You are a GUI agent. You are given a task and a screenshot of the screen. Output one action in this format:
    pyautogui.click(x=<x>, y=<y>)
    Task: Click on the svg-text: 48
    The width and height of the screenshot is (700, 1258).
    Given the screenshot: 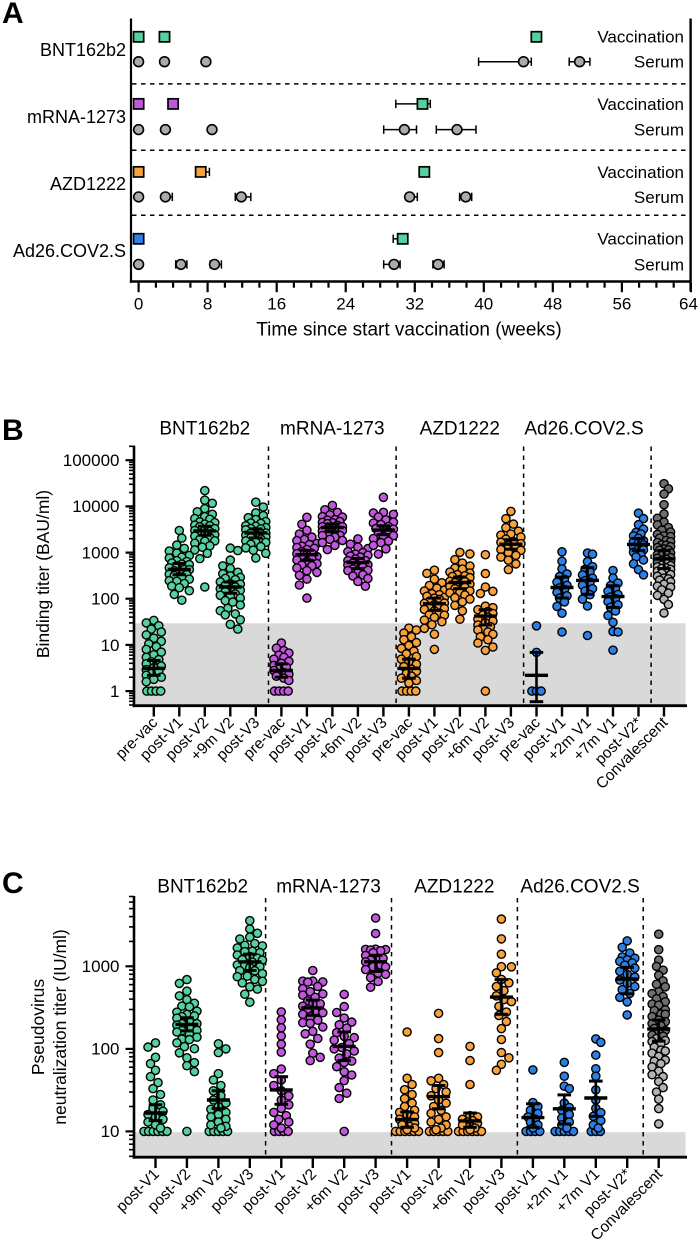 What is the action you would take?
    pyautogui.click(x=552, y=304)
    